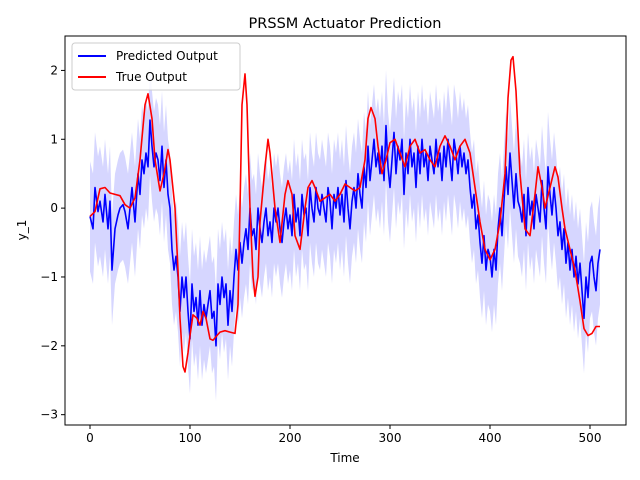 The image size is (640, 480). Describe the element at coordinates (590, 438) in the screenshot. I see `x-tick-label: 500` at that location.